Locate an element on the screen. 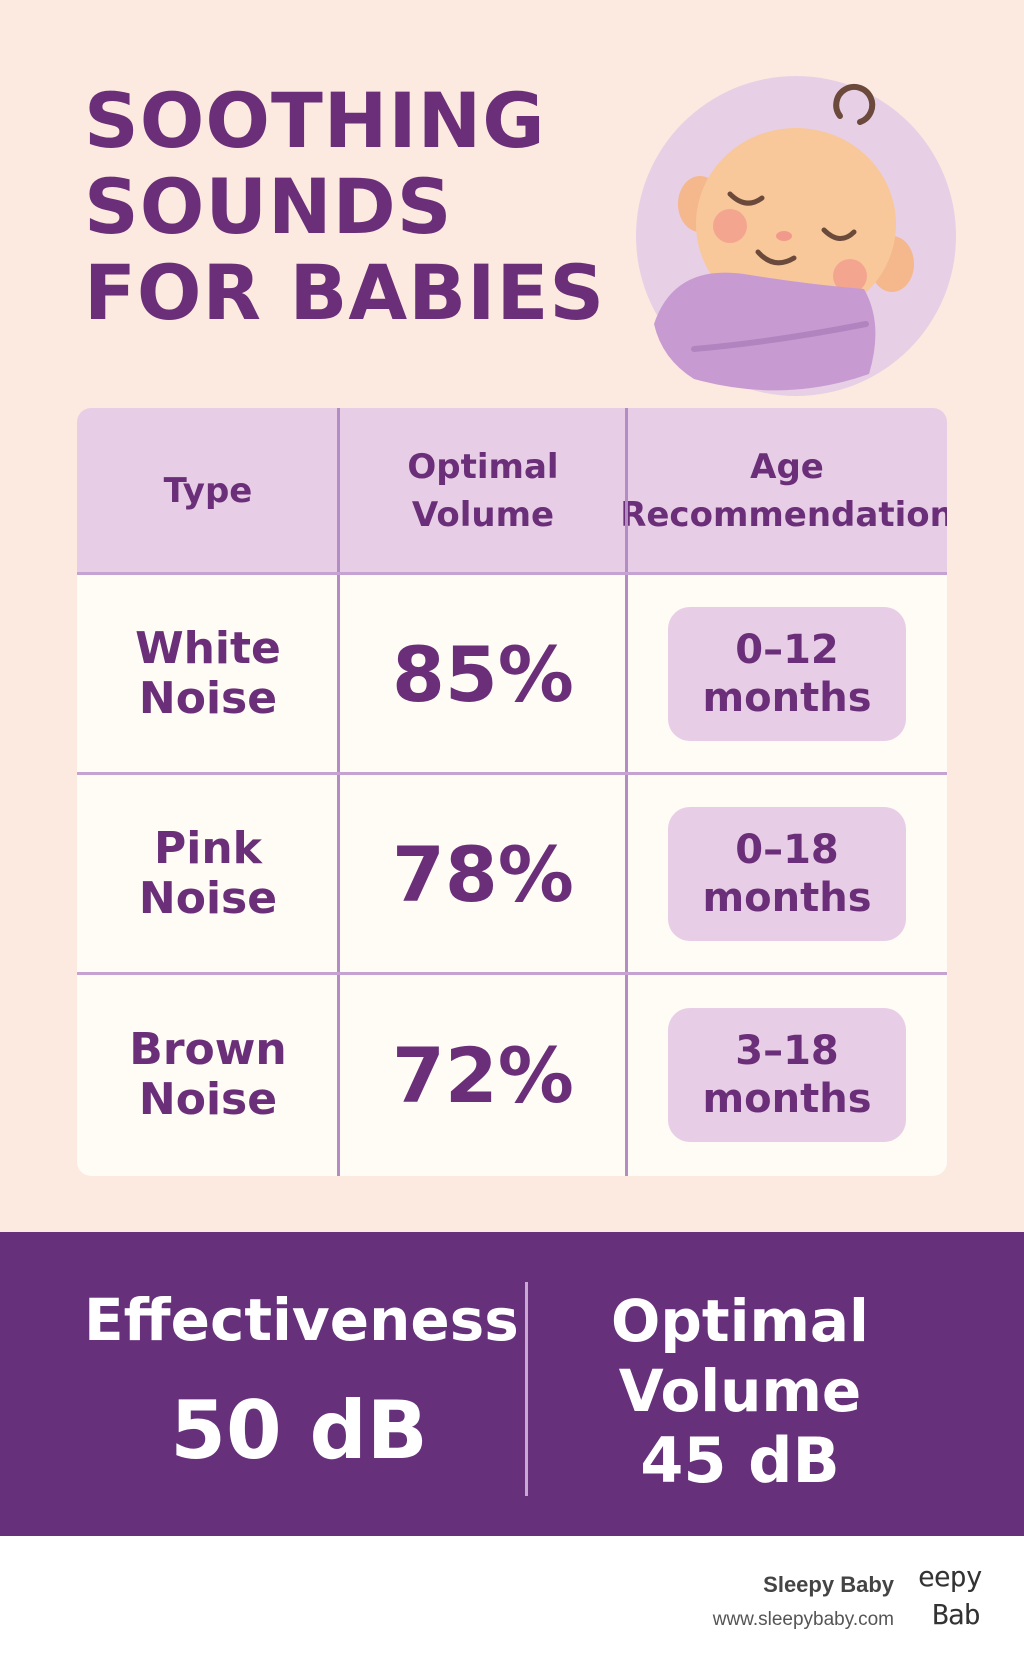  table-row: Pink Noise is located at coordinates (208, 874).